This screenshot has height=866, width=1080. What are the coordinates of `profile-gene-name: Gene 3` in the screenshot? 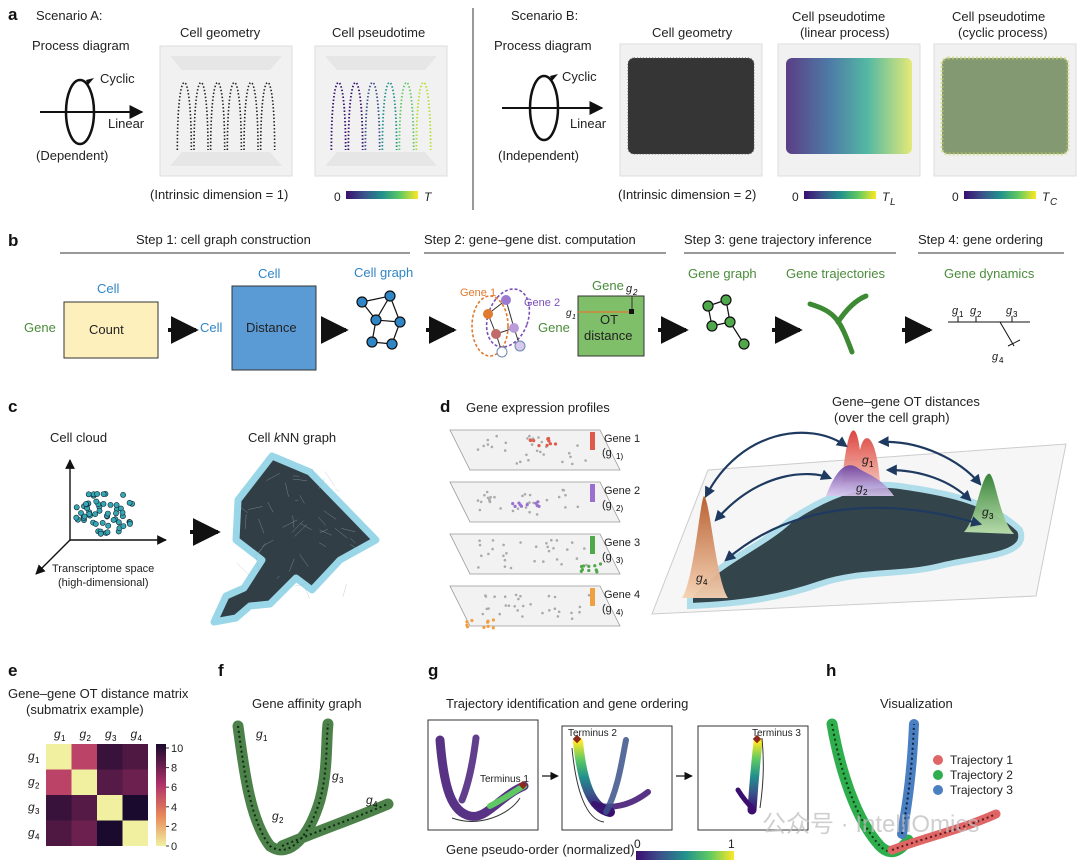 It's located at (622, 543).